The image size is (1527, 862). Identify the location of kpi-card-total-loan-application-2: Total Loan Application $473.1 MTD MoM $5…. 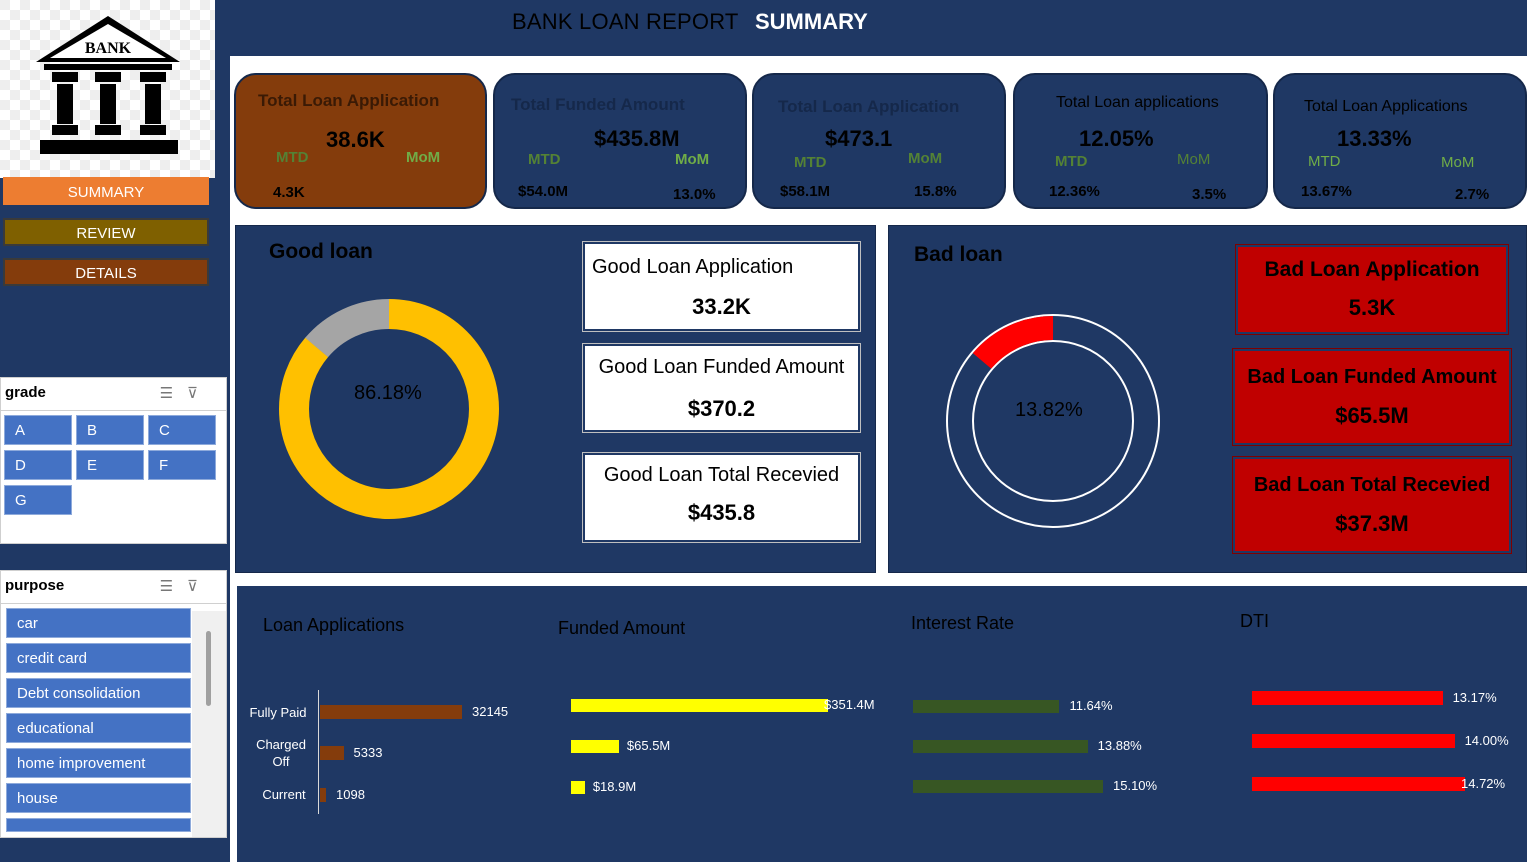
(879, 141).